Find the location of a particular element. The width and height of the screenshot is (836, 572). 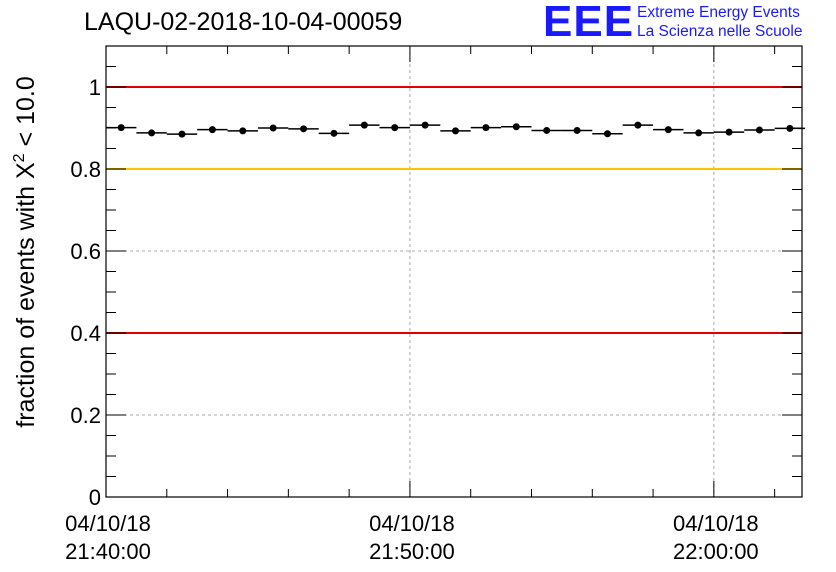

y-tick-label: 0.6 is located at coordinates (85, 251).